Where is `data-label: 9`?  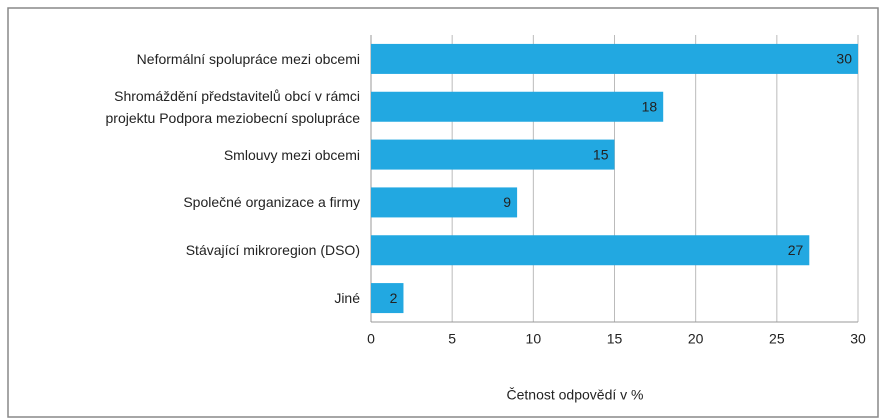 data-label: 9 is located at coordinates (507, 202).